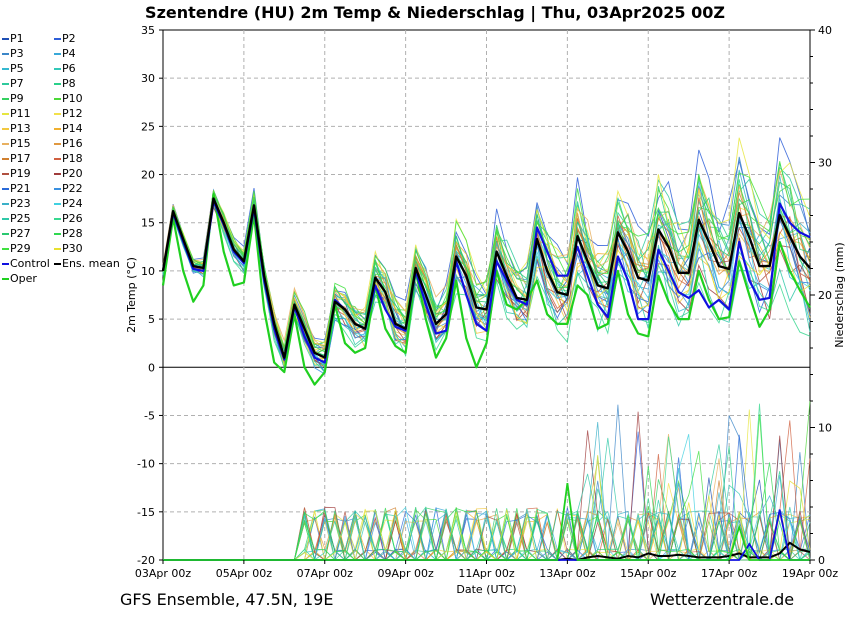 The height and width of the screenshot is (620, 850). What do you see at coordinates (148, 223) in the screenshot?
I see `y-tick-label: 15` at bounding box center [148, 223].